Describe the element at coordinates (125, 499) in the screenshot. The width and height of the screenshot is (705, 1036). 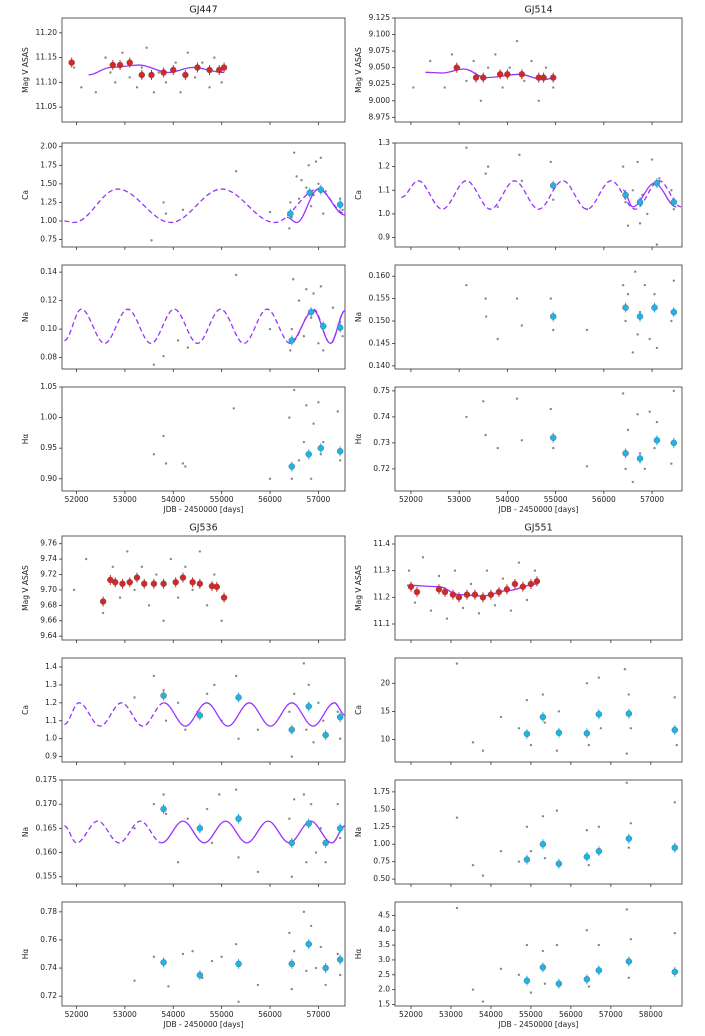
I see `x-tick-label: 53000` at that location.